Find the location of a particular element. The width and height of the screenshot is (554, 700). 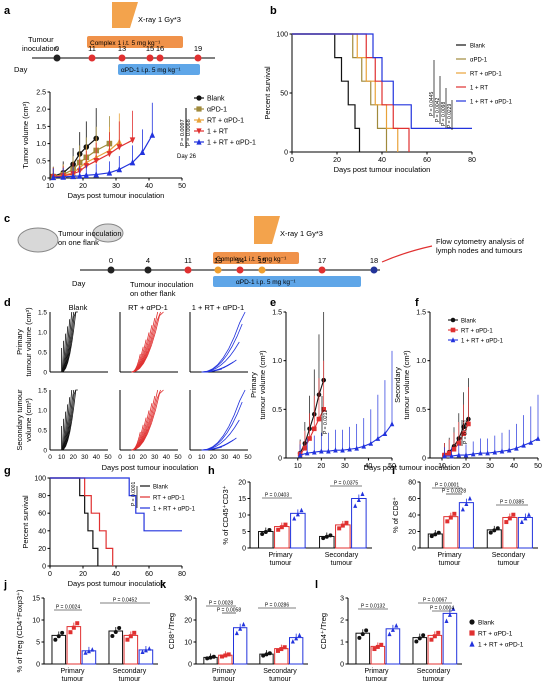

p-value: P = 0.0132 is located at coordinates (373, 607).